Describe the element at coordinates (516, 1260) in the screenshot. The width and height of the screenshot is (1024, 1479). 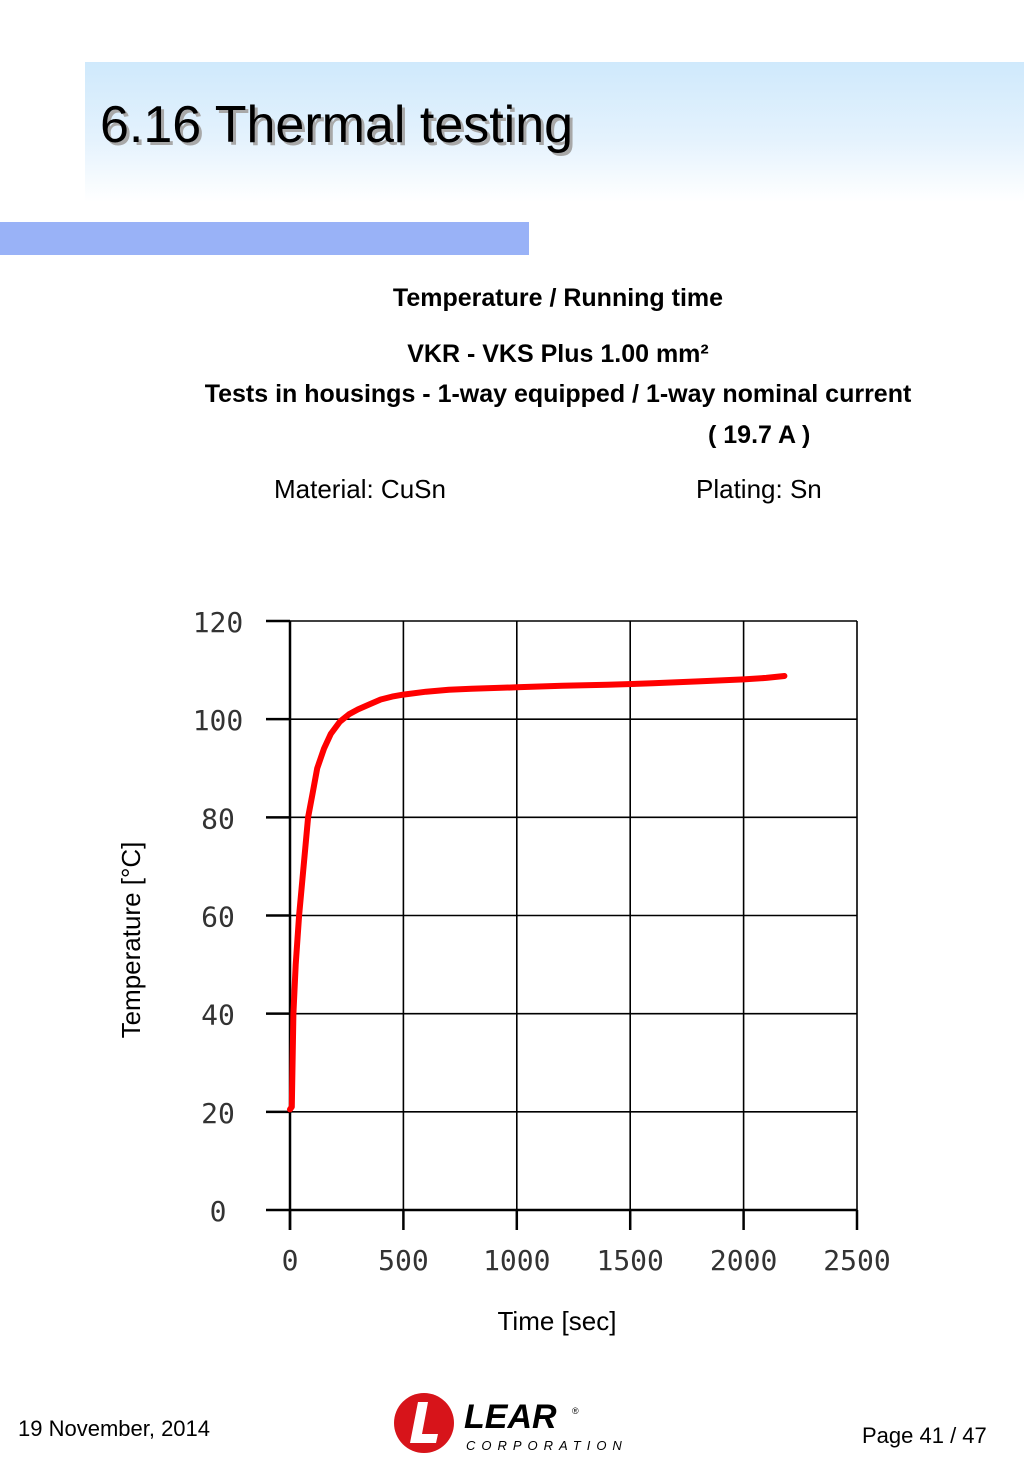
I see `x-tick-label: 1000` at that location.